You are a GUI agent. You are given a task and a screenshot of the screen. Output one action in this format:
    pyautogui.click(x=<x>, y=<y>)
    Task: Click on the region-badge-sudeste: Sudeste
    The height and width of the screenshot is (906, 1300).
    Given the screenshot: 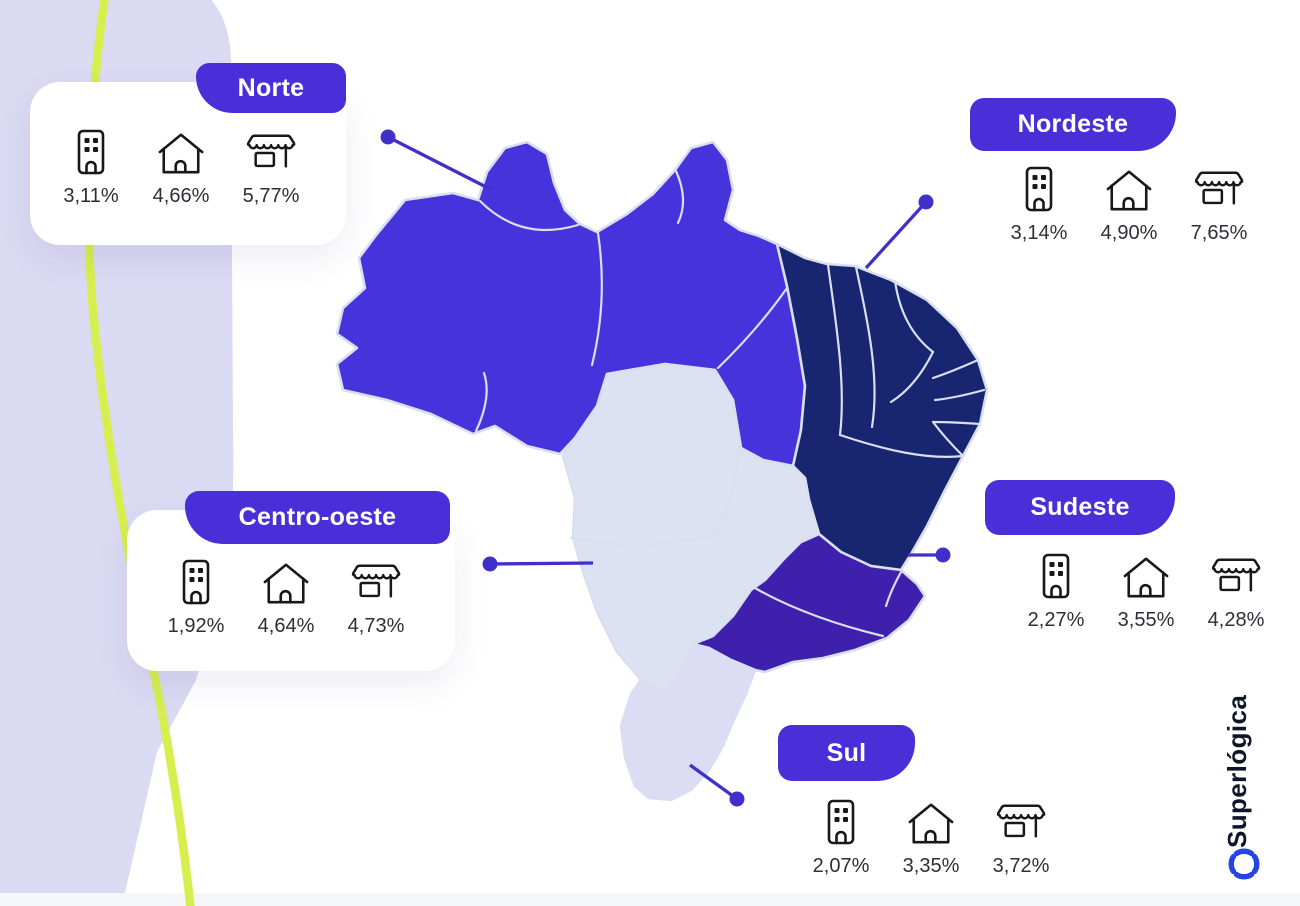 What is the action you would take?
    pyautogui.click(x=1080, y=507)
    